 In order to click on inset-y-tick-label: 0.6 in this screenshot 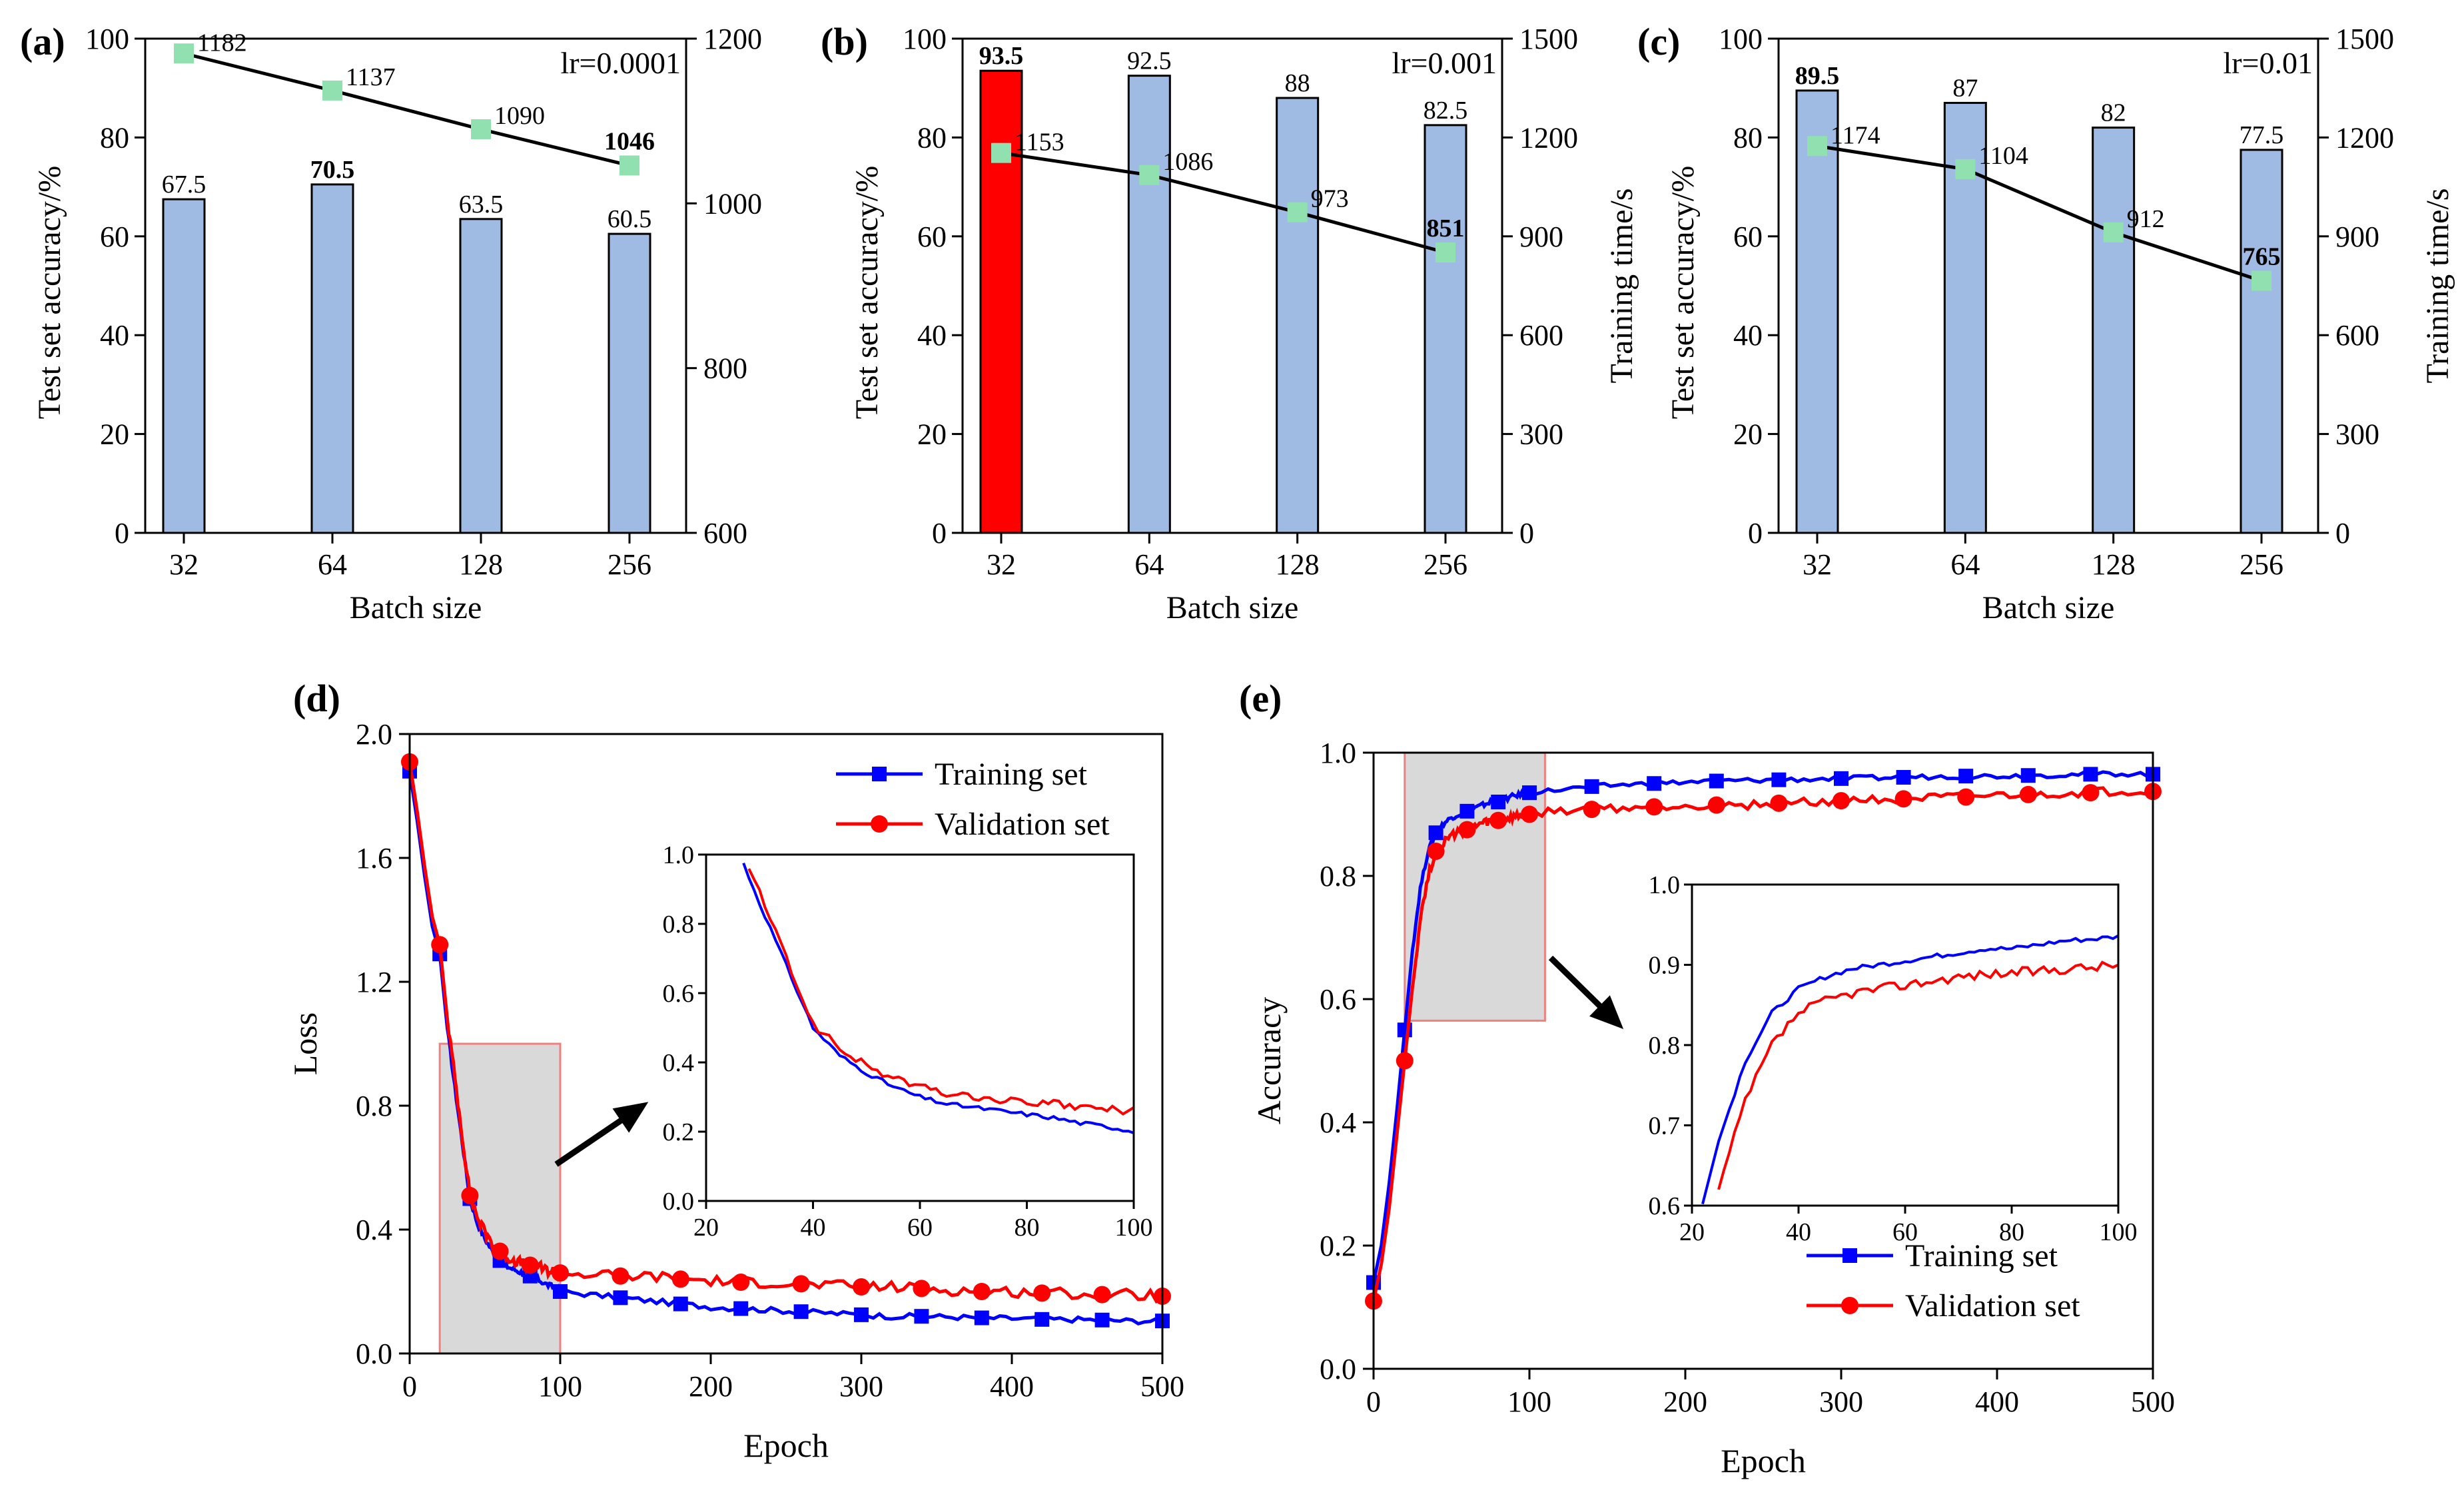, I will do `click(679, 994)`.